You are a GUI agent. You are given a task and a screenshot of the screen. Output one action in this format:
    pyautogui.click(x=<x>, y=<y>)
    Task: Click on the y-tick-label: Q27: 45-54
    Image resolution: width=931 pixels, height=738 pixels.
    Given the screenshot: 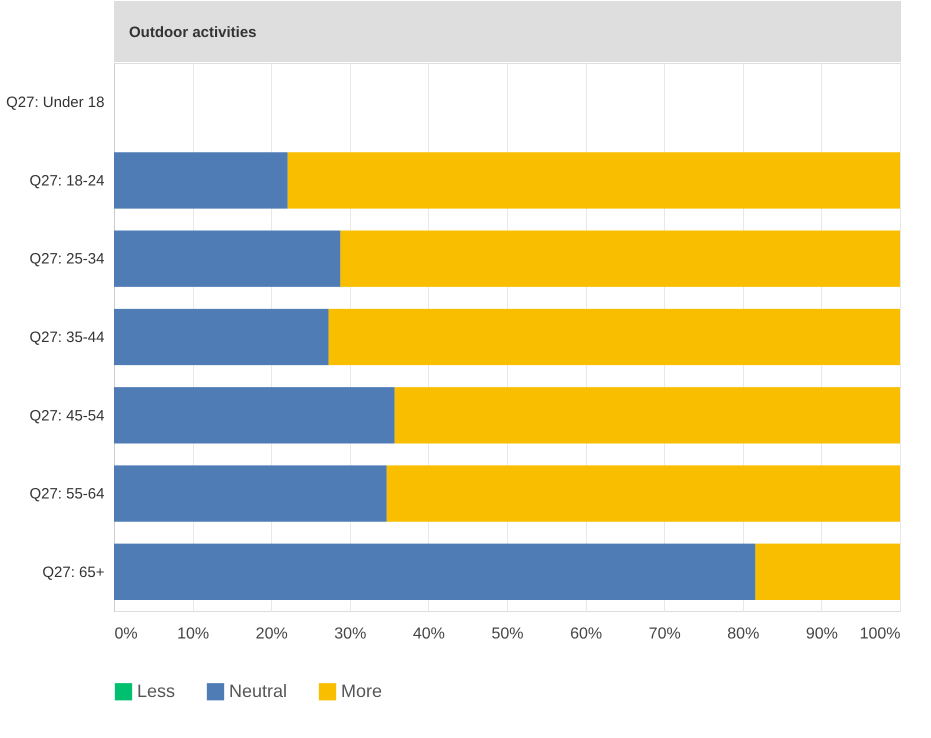 What is the action you would take?
    pyautogui.click(x=66, y=415)
    